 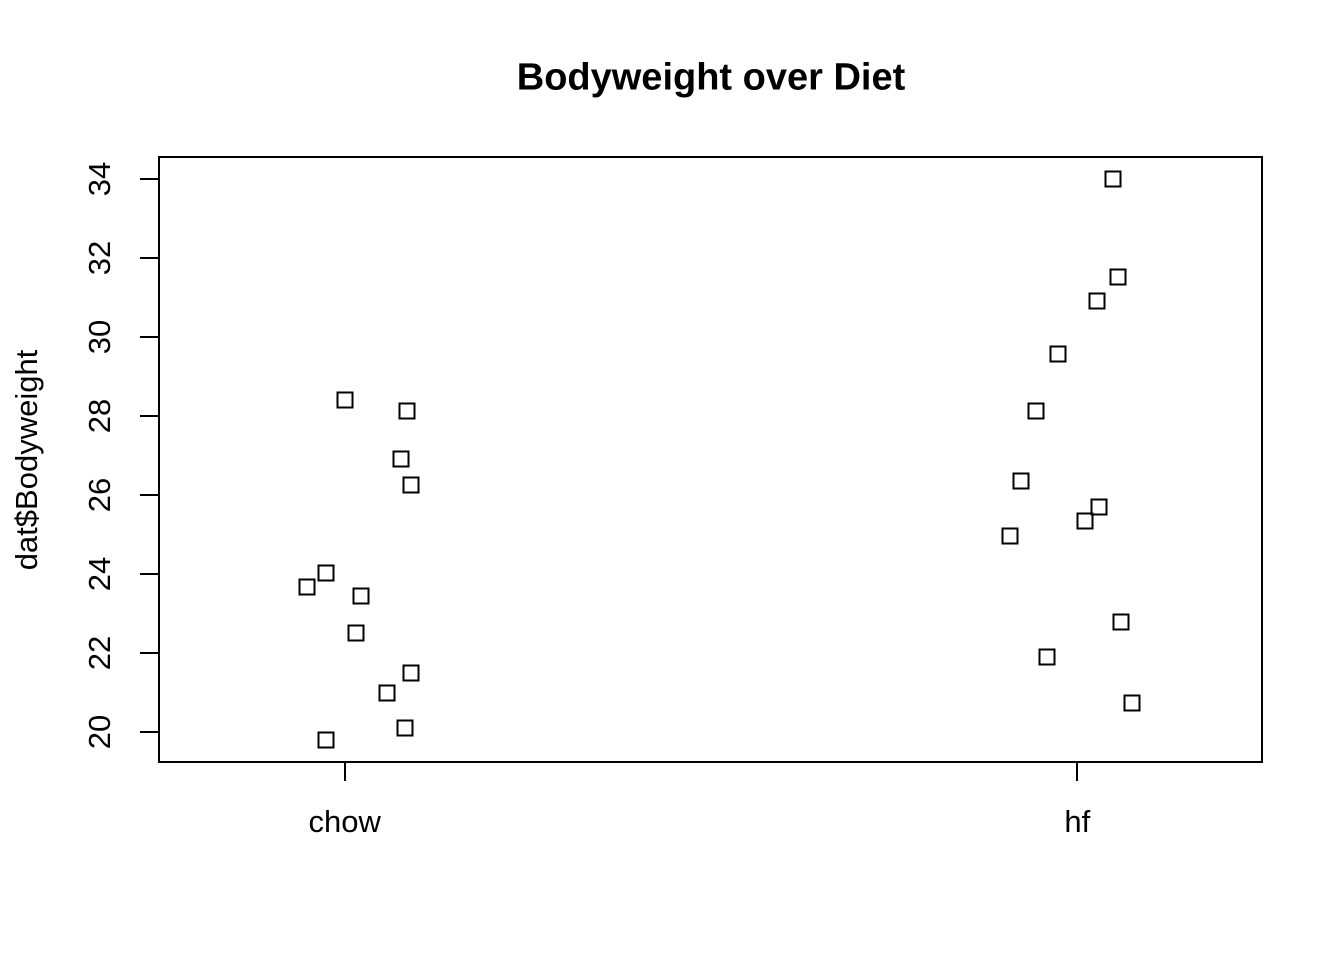 What do you see at coordinates (99, 179) in the screenshot?
I see `y-tick-label: 34` at bounding box center [99, 179].